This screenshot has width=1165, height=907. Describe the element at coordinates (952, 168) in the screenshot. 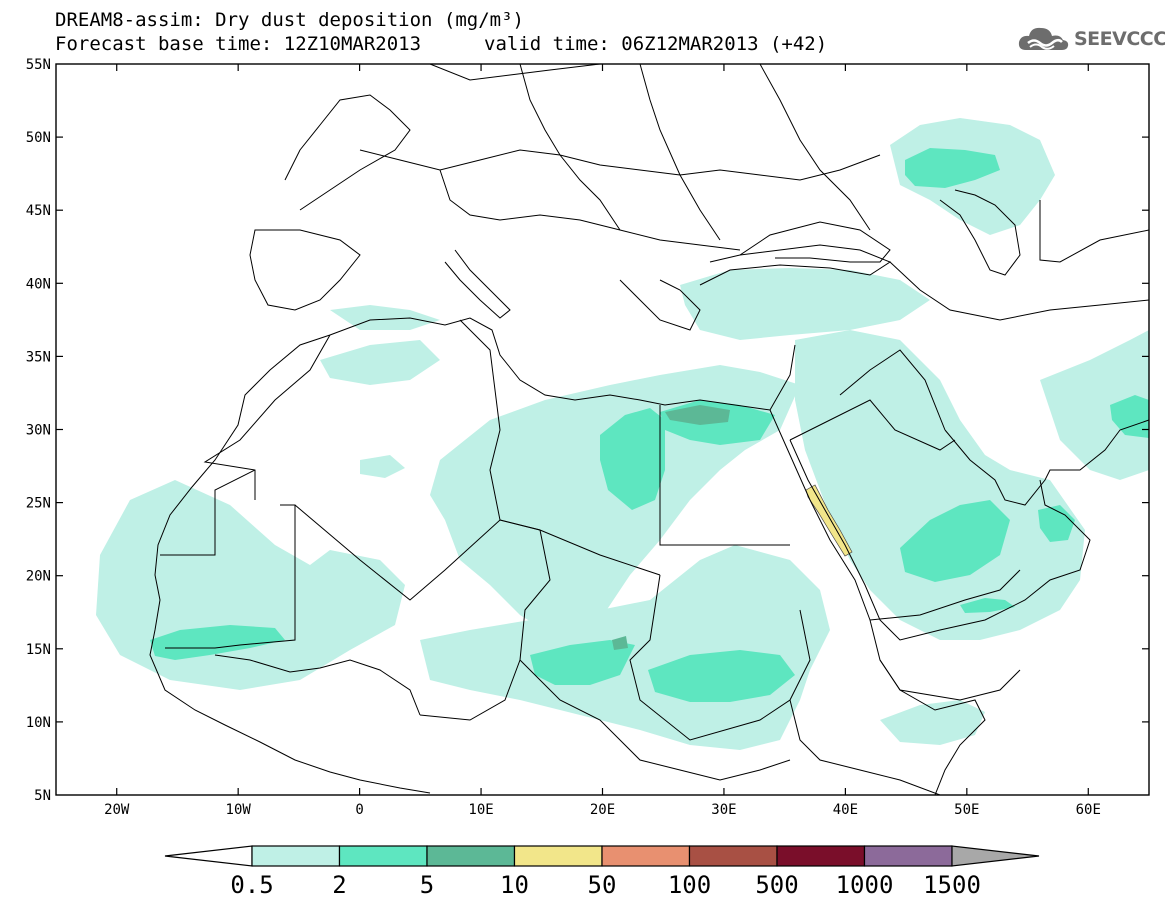

I see `dust-core-kazakh` at that location.